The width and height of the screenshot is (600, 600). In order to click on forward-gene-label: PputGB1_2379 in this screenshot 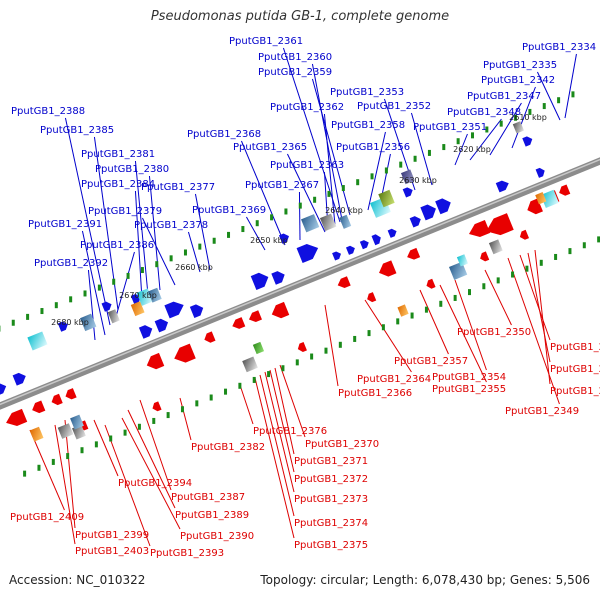, I will do `click(125, 211)`.